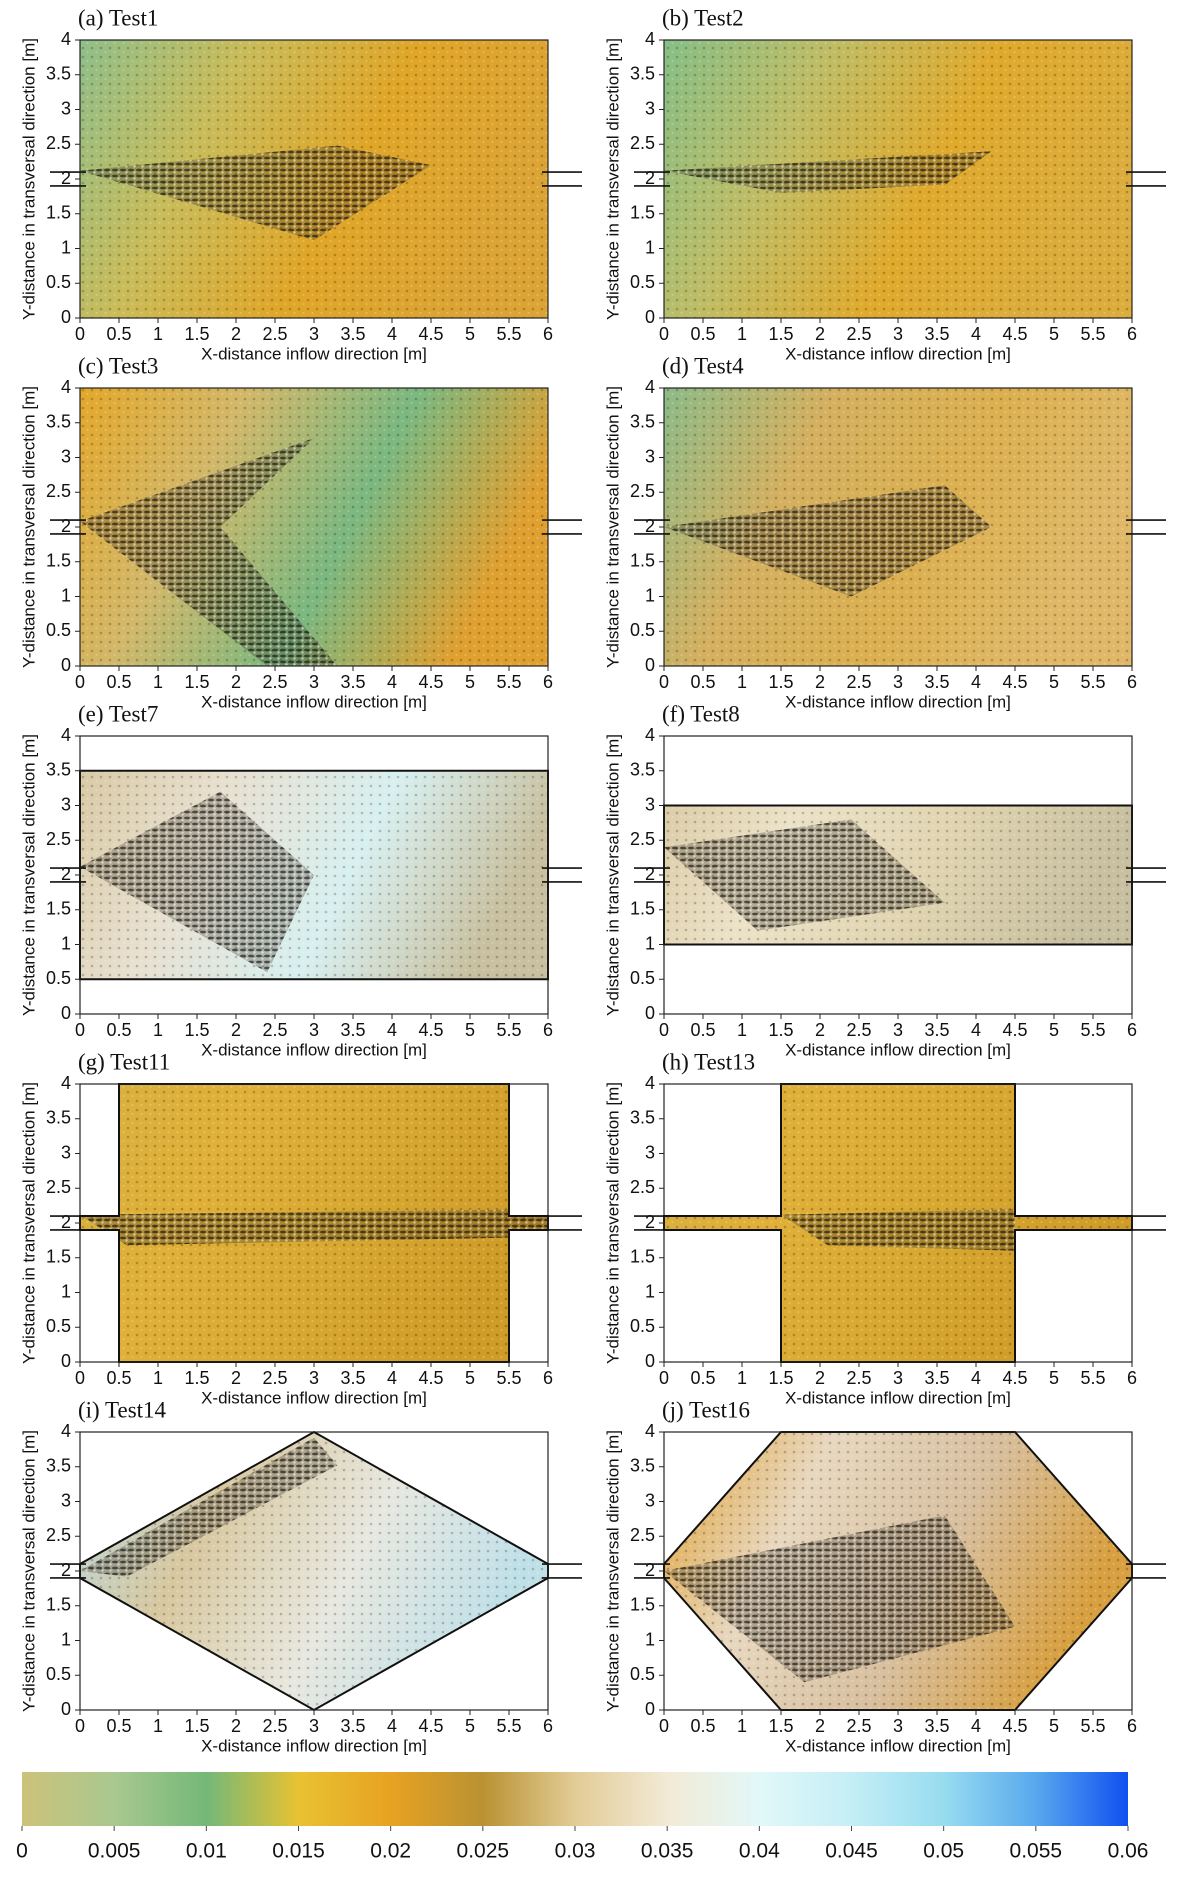 This screenshot has height=1881, width=1178. What do you see at coordinates (1128, 1851) in the screenshot?
I see `colorbar-tick-label: 0.06` at bounding box center [1128, 1851].